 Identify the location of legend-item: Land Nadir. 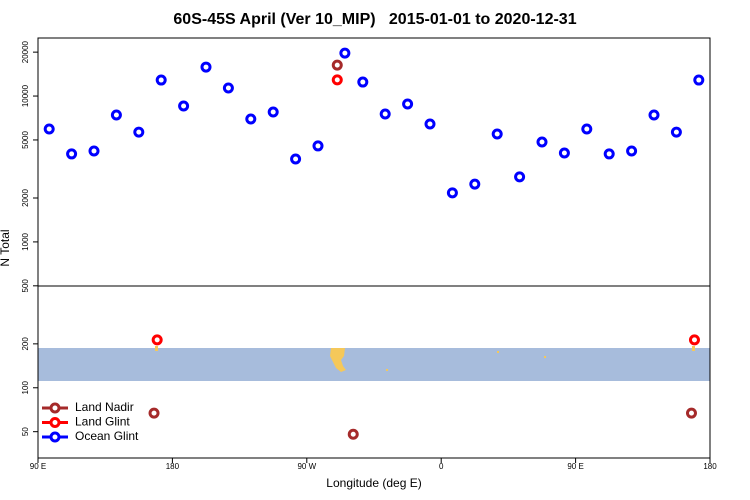
(88, 407).